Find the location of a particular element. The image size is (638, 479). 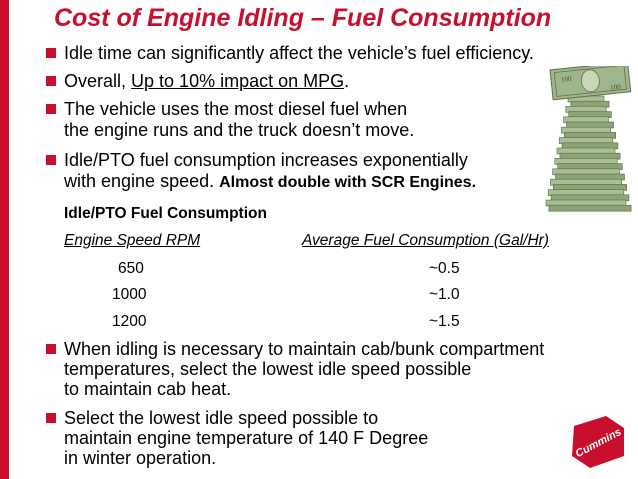

bullet-line-3: in winter operation. is located at coordinates (140, 458).